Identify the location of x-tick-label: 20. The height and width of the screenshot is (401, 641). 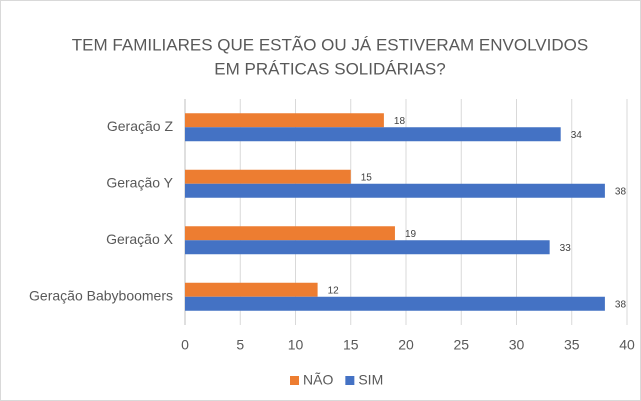
(406, 345).